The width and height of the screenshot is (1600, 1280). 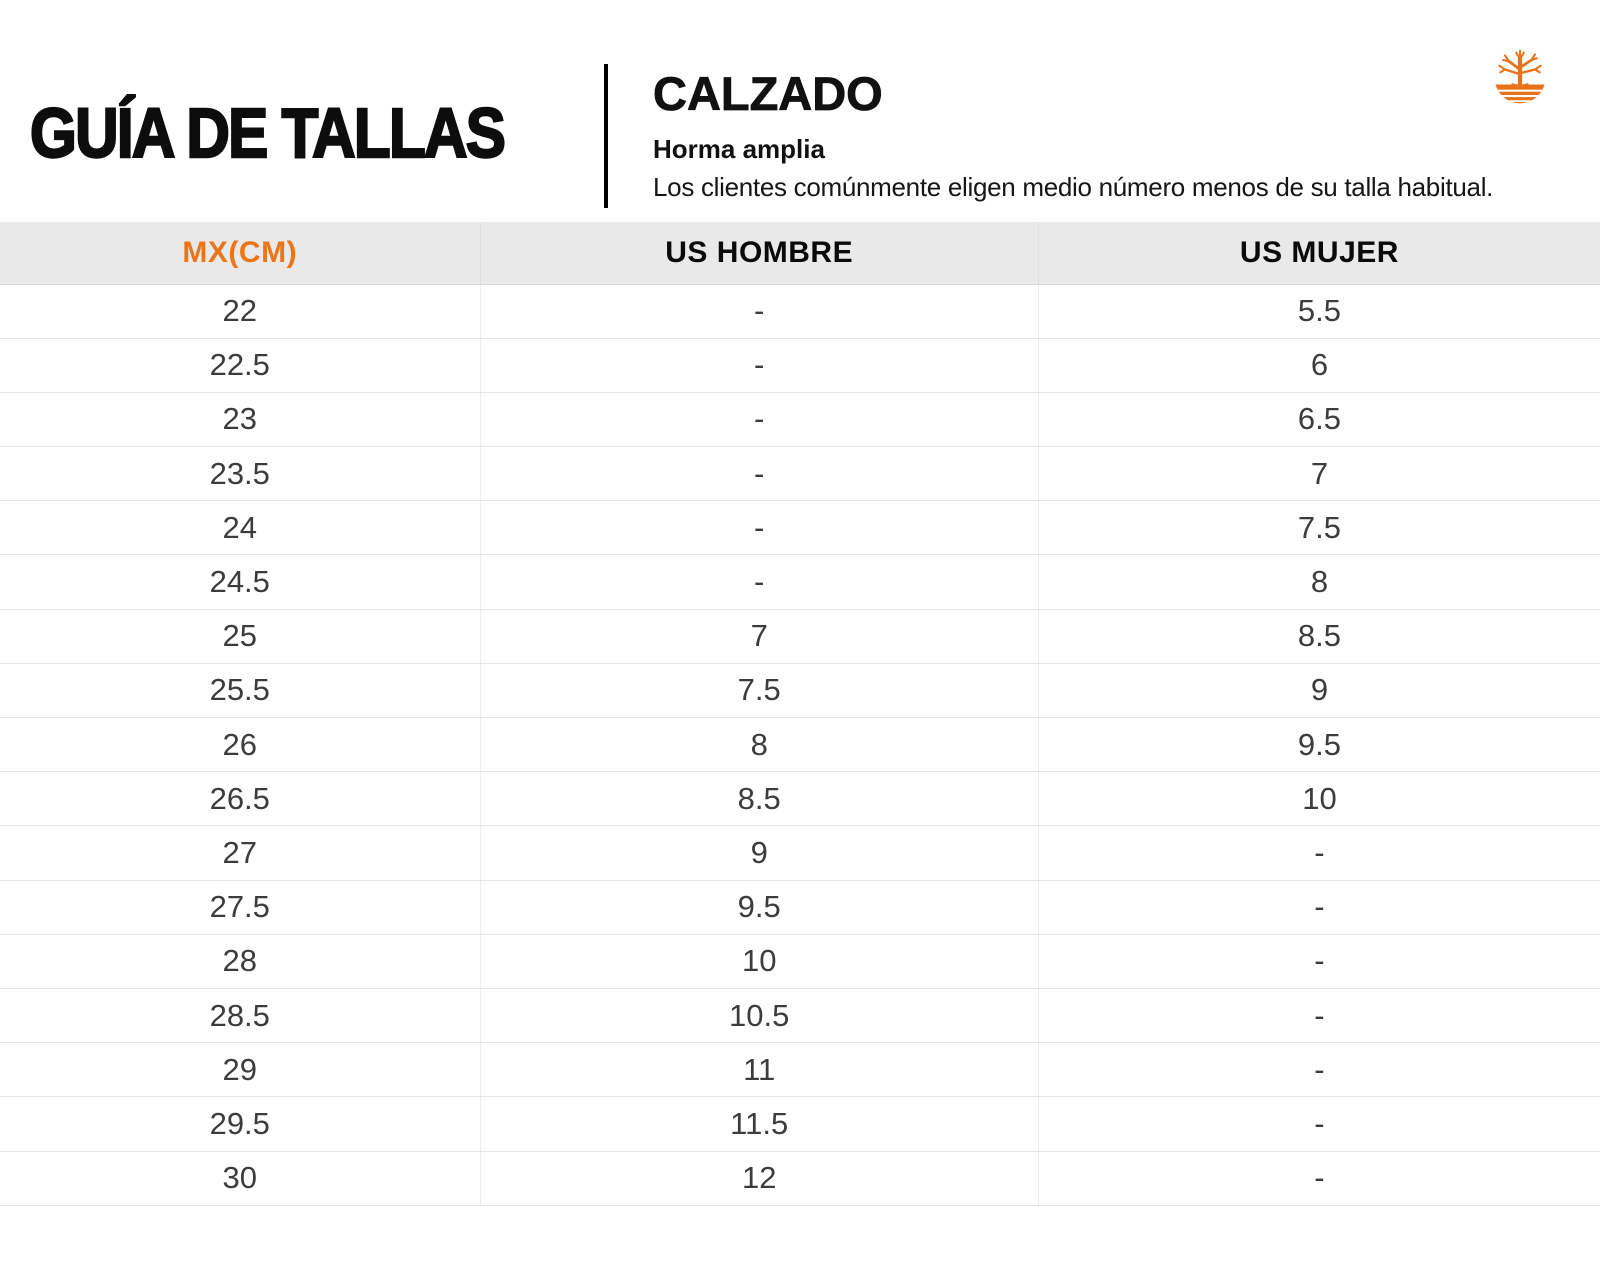 I want to click on size-row: 22.5-6, so click(x=800, y=365).